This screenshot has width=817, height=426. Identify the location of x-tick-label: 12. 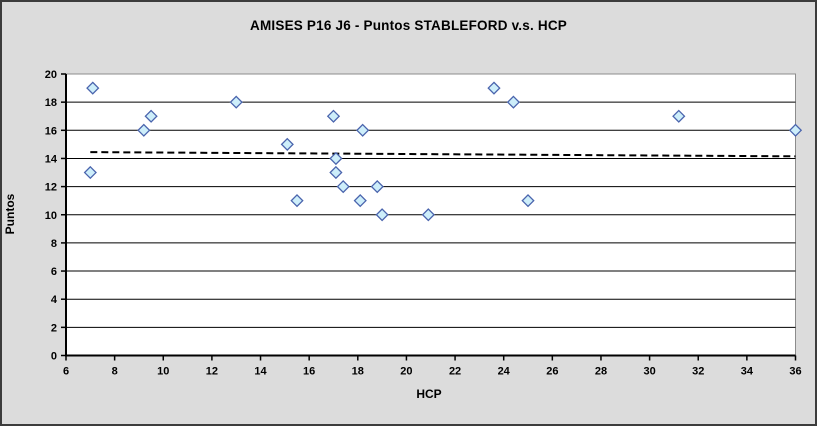
(212, 372).